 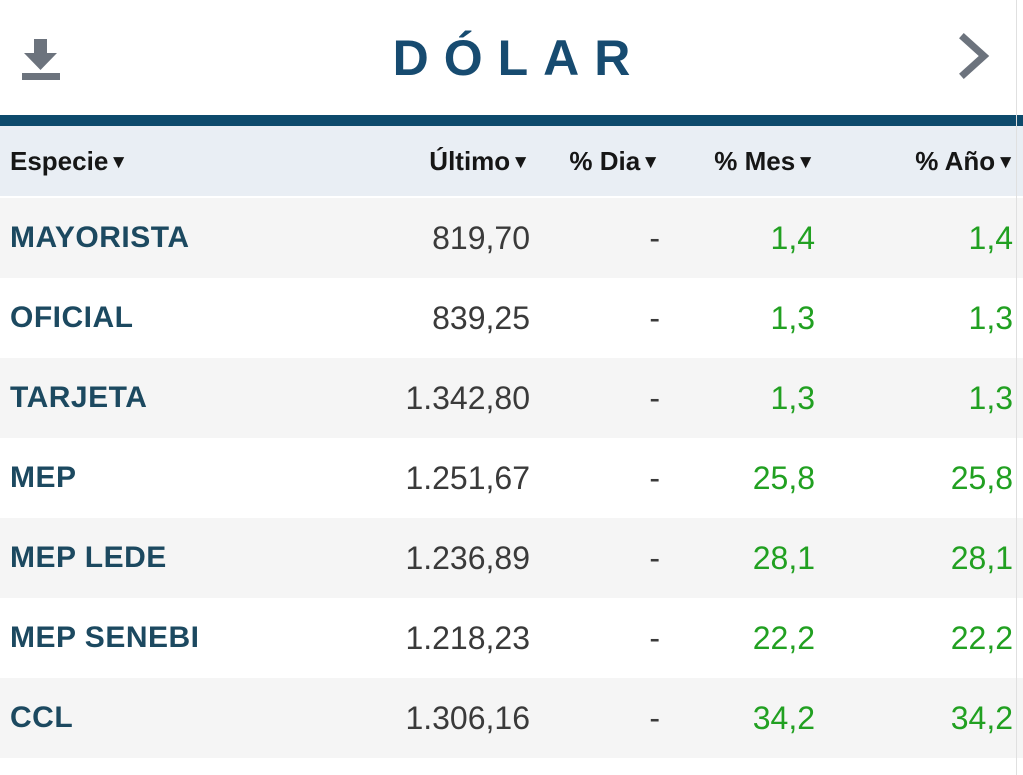 What do you see at coordinates (737, 718) in the screenshot?
I see `cell-mes: 34,2` at bounding box center [737, 718].